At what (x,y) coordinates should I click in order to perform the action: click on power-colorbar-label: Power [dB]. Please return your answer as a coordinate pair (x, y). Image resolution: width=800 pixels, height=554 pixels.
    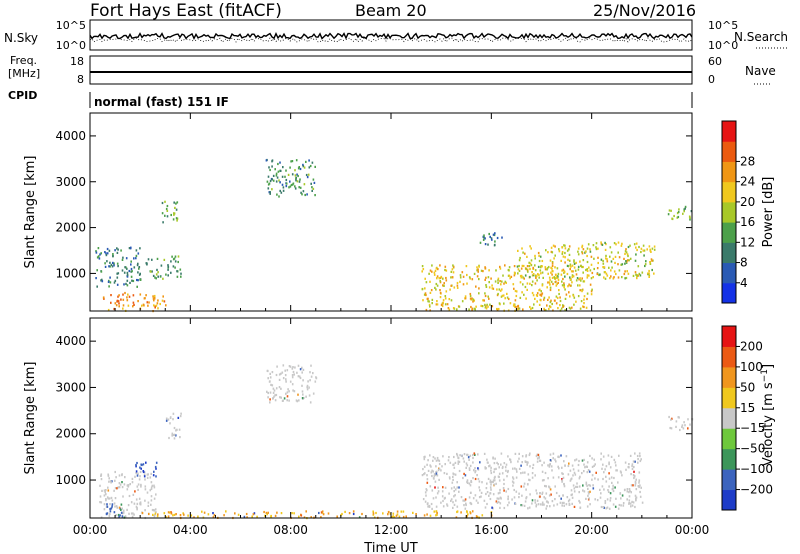
    Looking at the image, I should click on (768, 212).